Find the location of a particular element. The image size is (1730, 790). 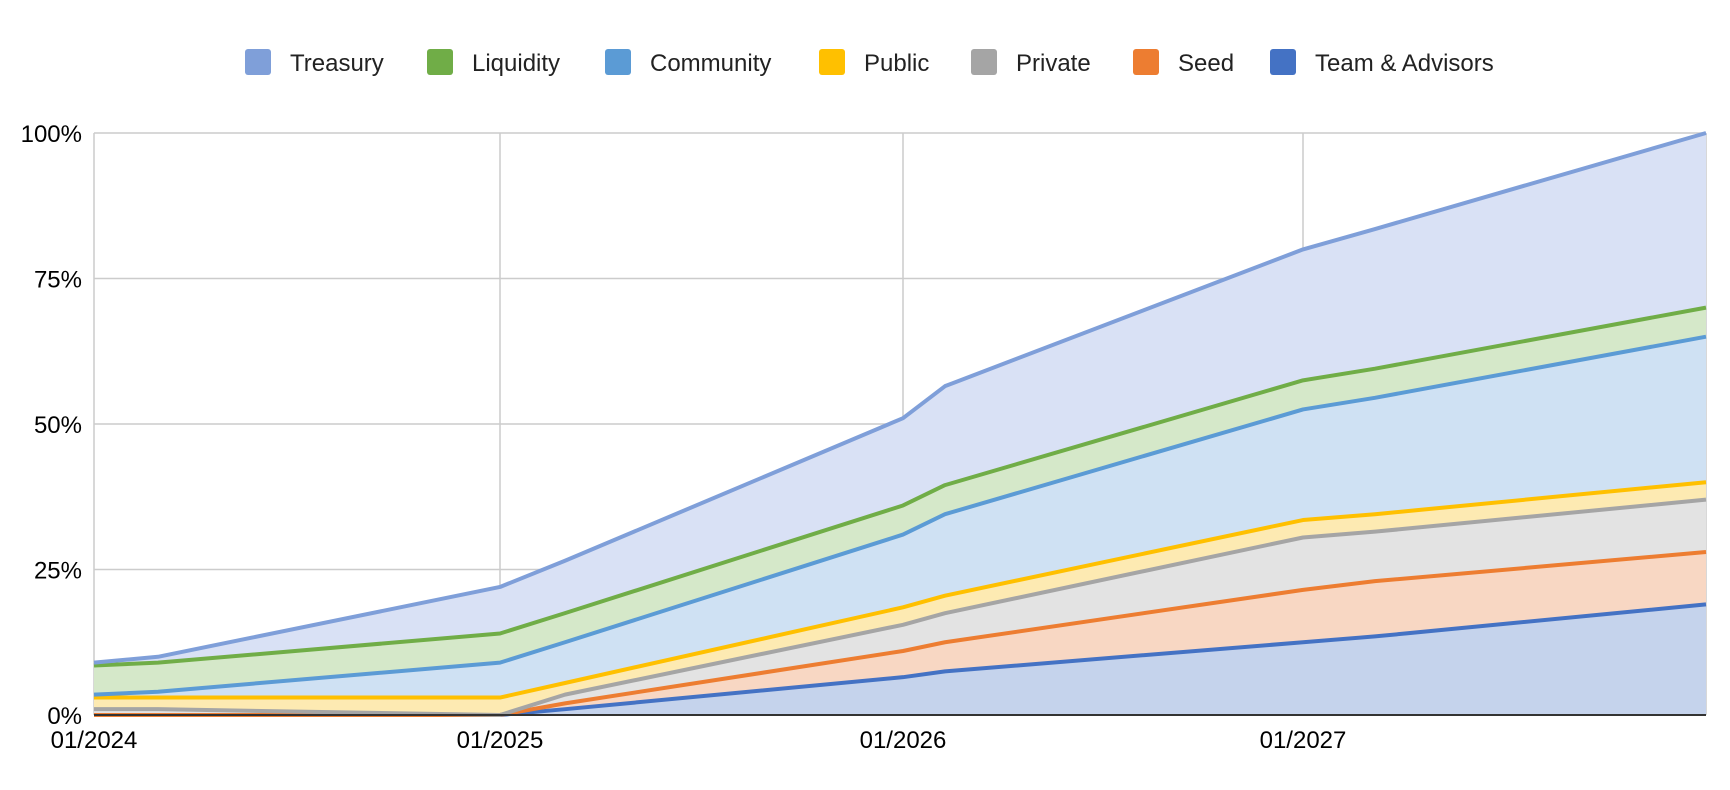

x-tick-label: 01/2024 is located at coordinates (94, 740).